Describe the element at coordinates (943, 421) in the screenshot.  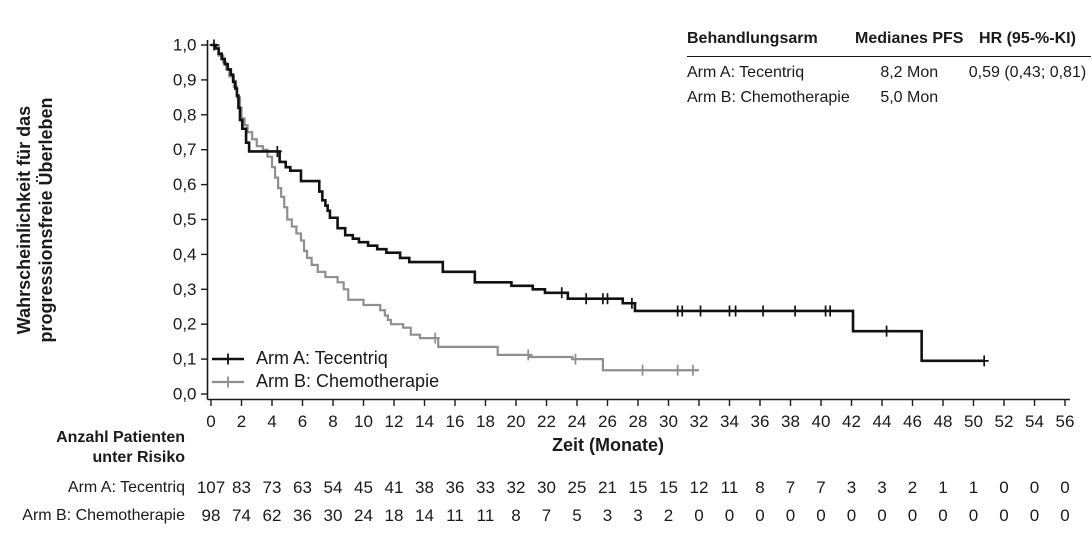
I see `x-tick-label: 48` at that location.